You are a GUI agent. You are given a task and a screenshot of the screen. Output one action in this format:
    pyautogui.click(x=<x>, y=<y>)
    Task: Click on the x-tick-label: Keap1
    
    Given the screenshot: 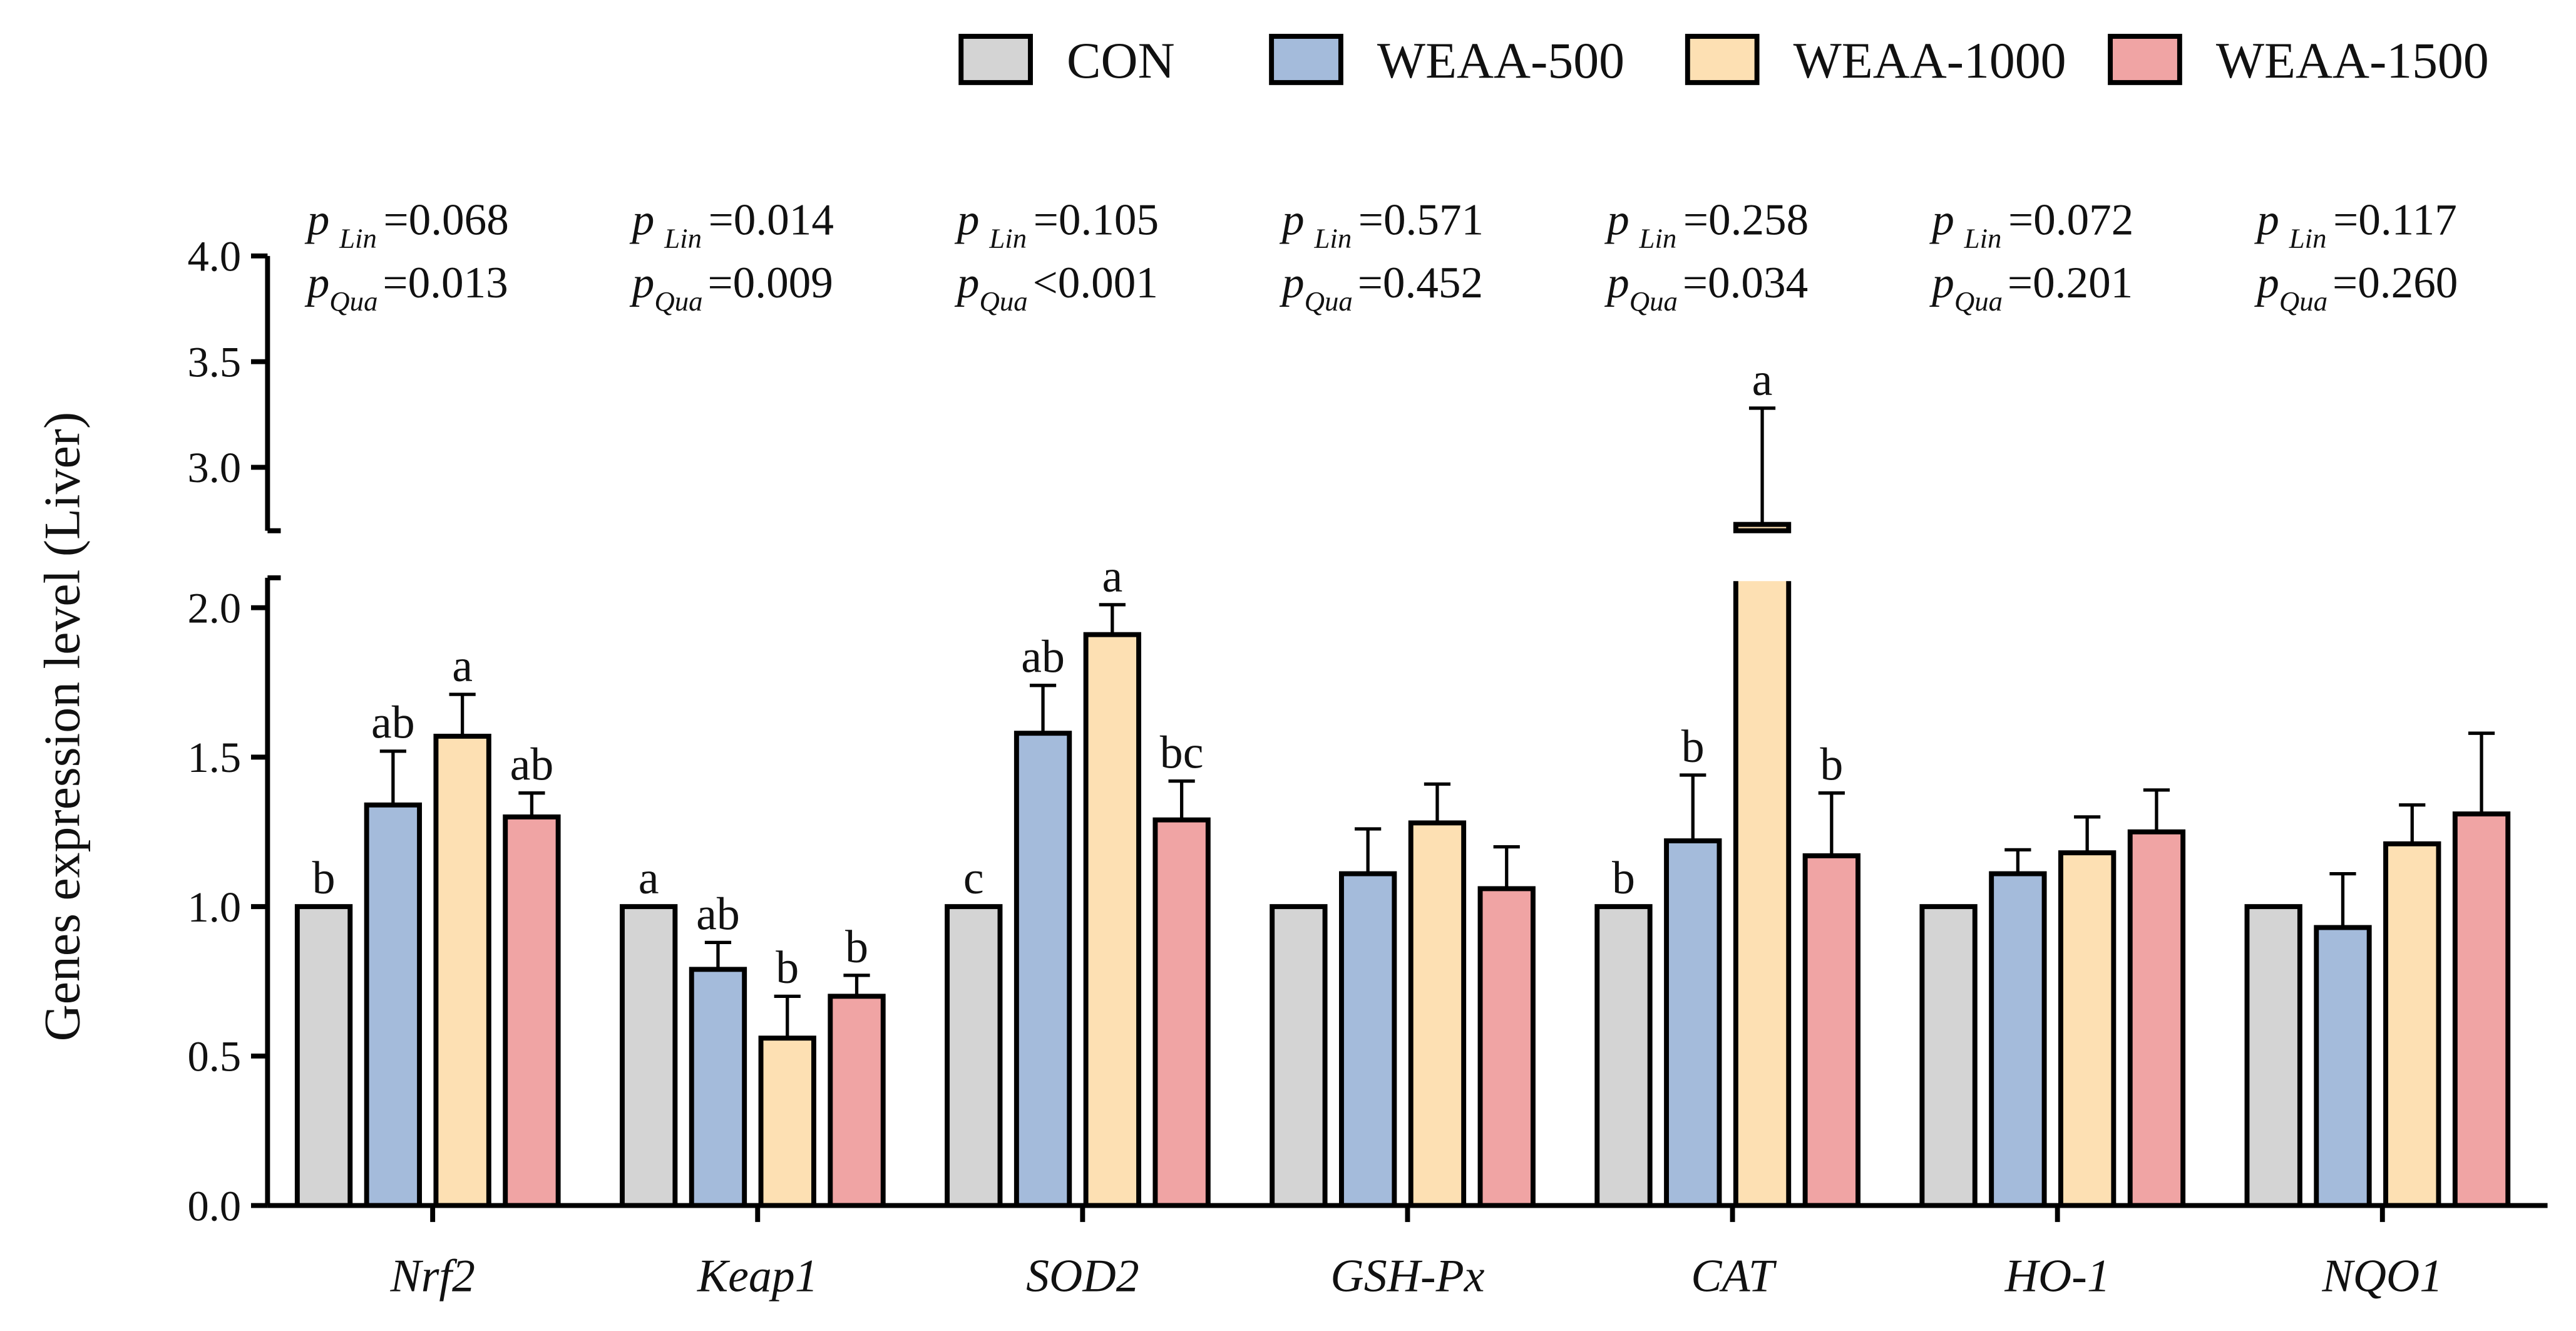 What is the action you would take?
    pyautogui.click(x=757, y=1276)
    